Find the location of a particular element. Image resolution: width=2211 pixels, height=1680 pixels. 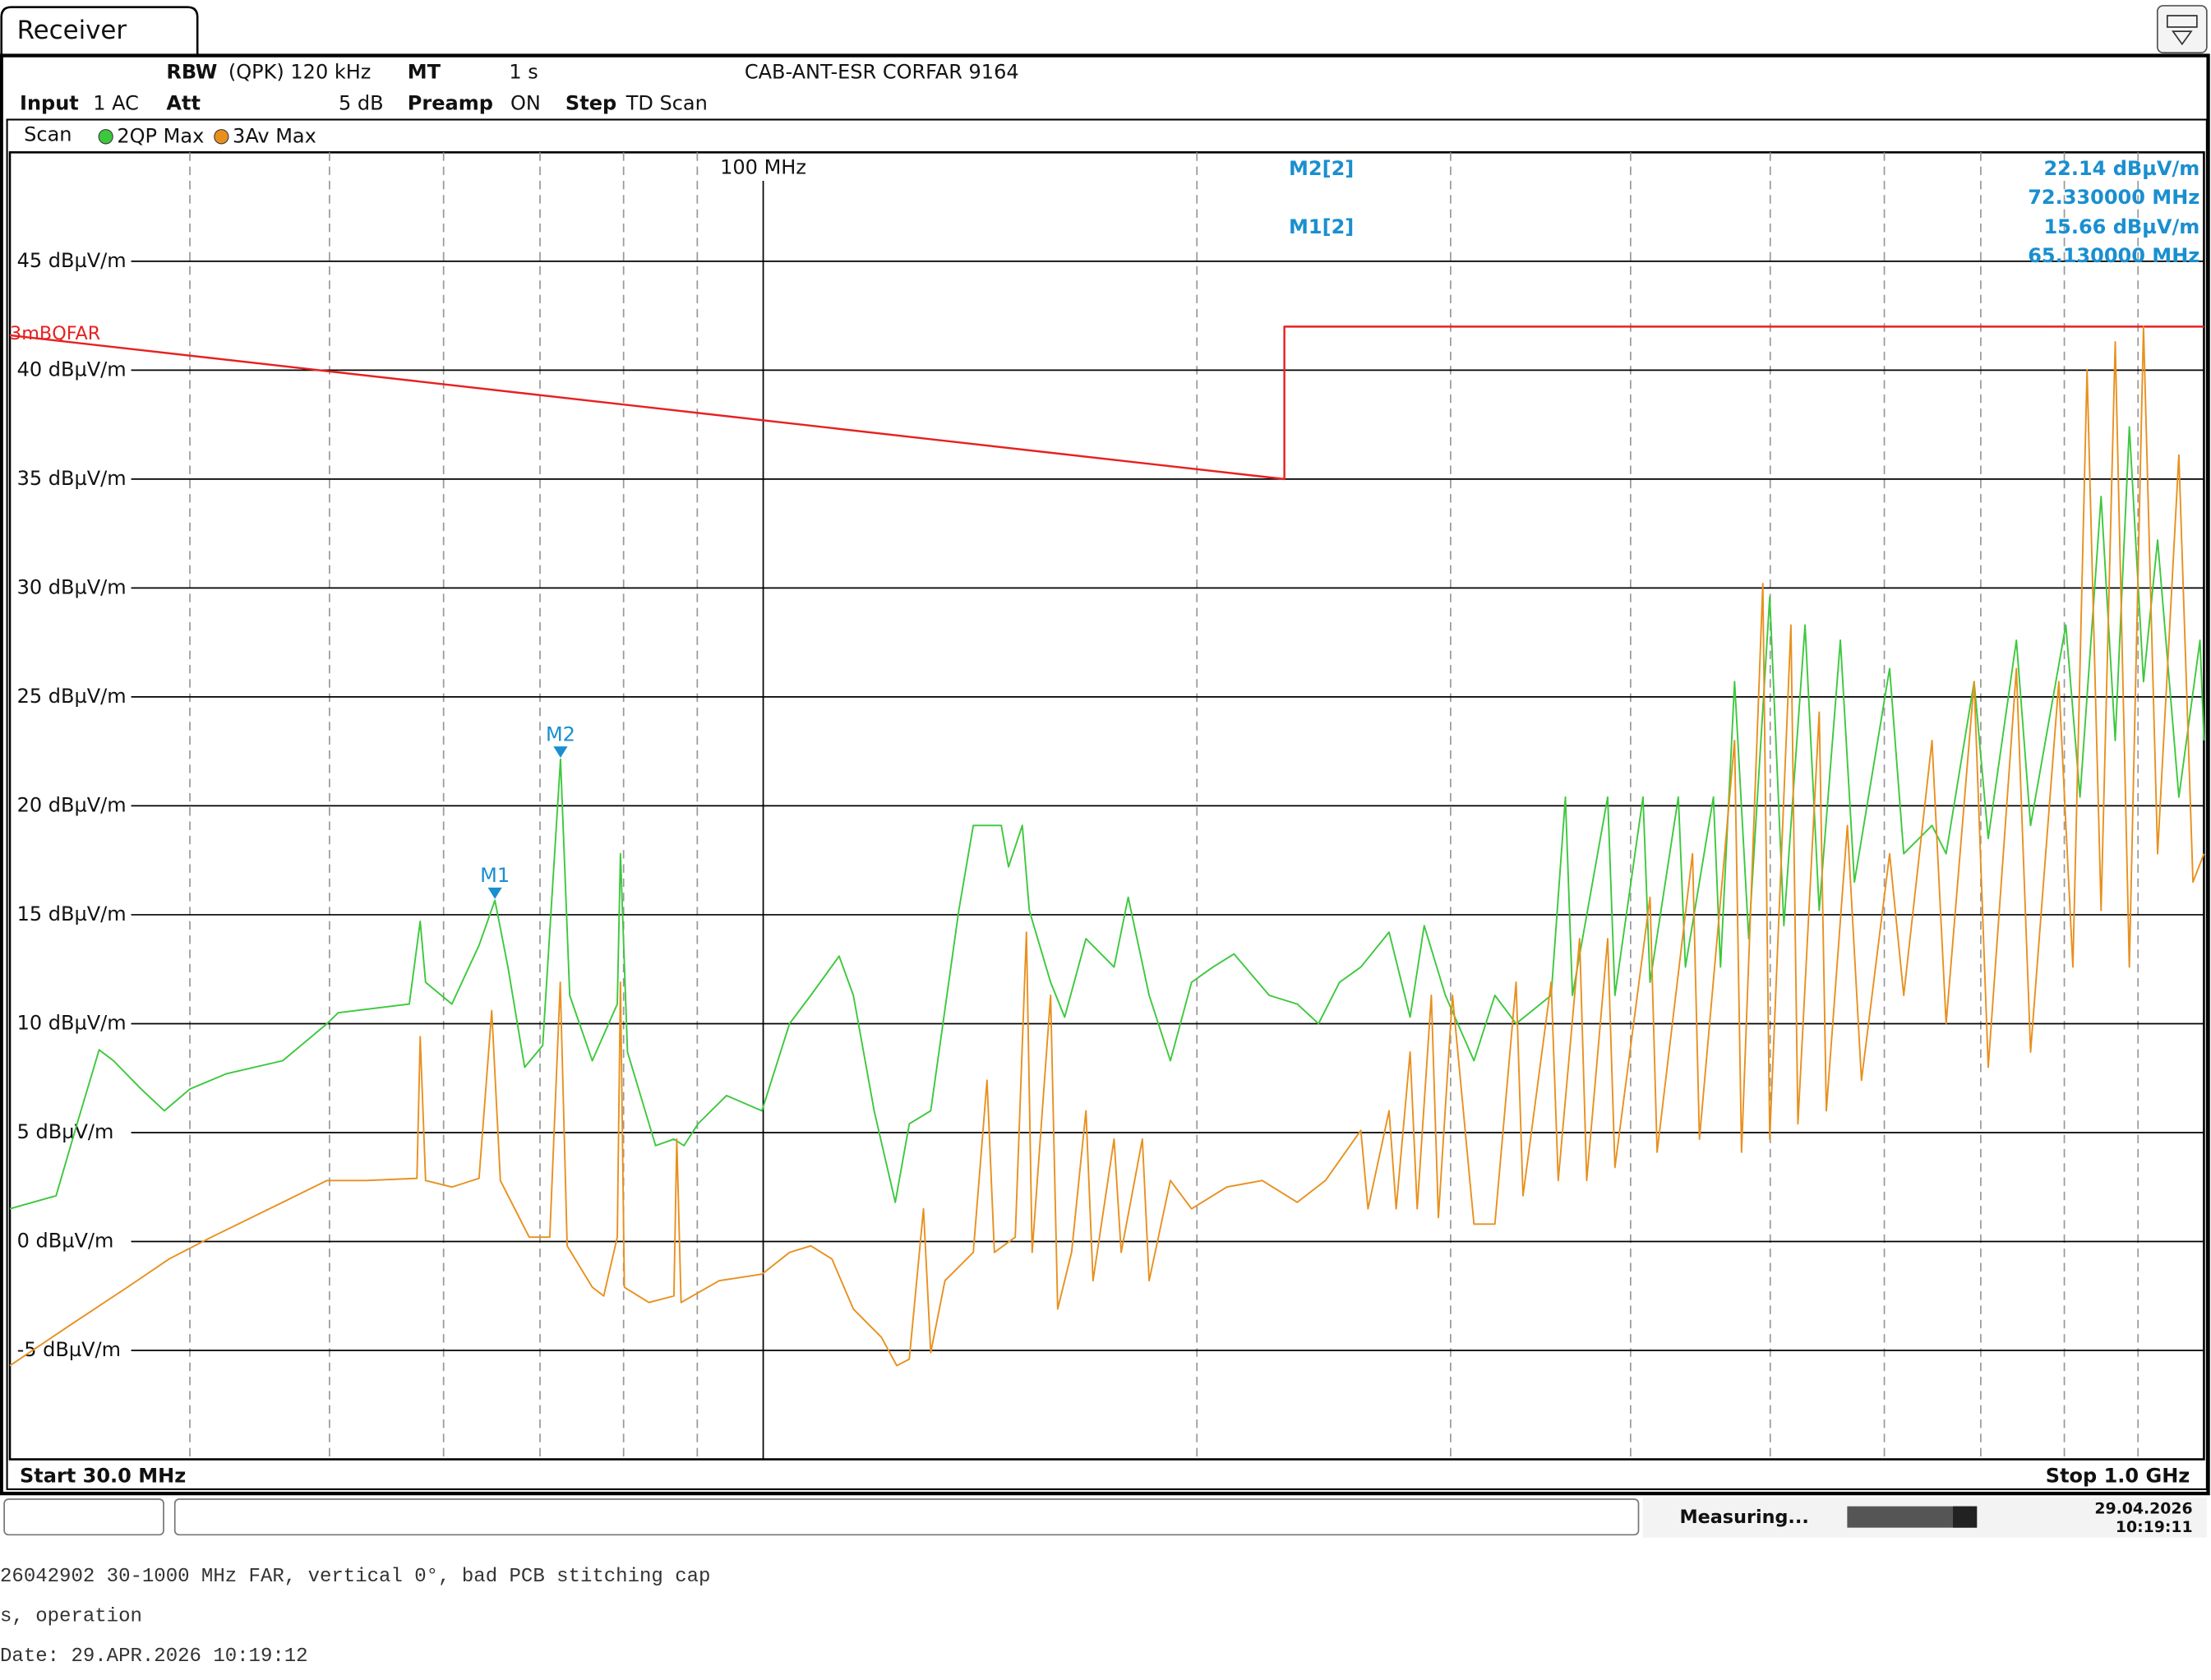

setting-value: 1 s is located at coordinates (523, 71).